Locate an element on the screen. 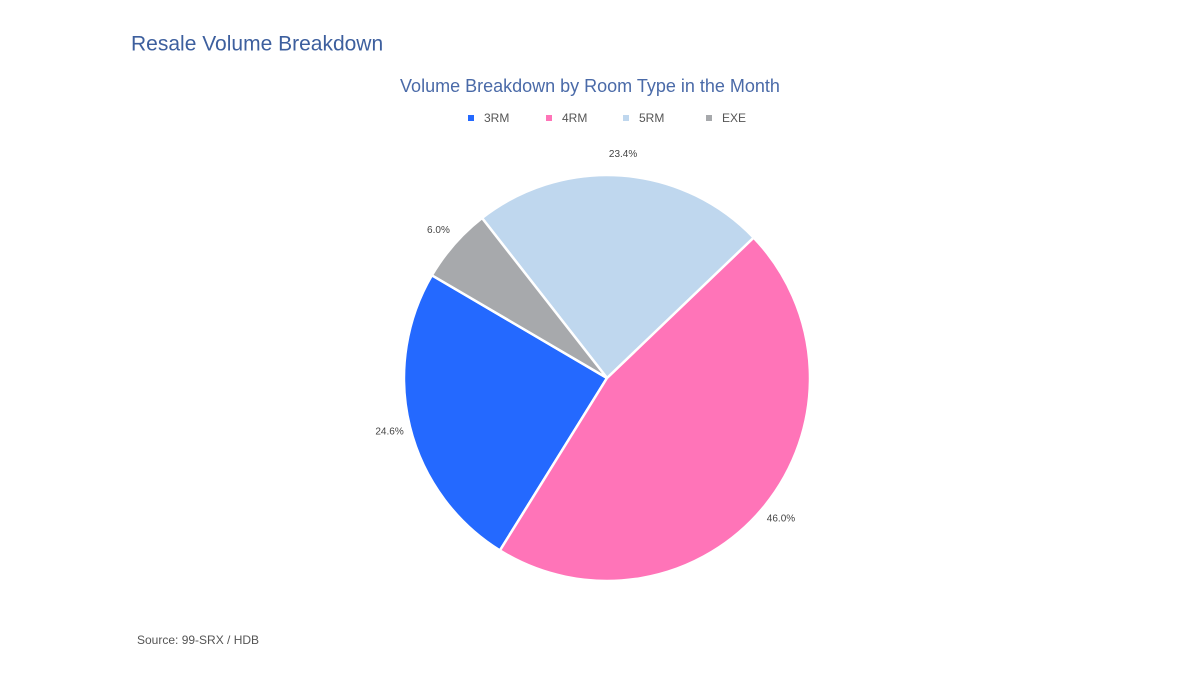  data-label: 24.6% is located at coordinates (389, 431).